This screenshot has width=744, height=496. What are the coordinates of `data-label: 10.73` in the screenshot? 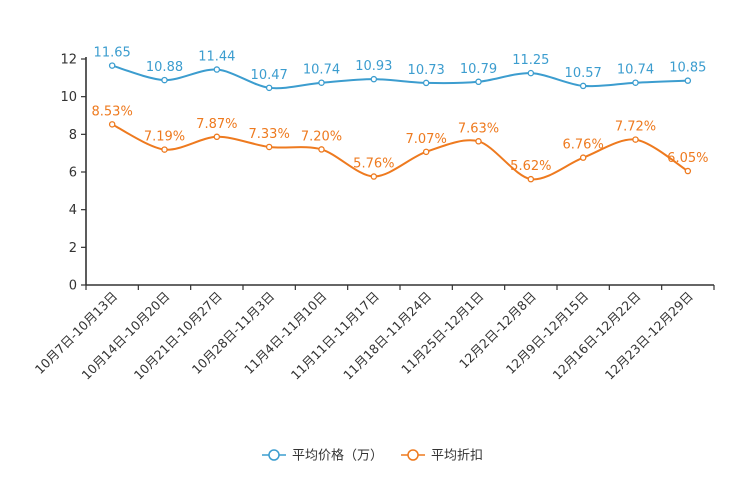 It's located at (426, 70).